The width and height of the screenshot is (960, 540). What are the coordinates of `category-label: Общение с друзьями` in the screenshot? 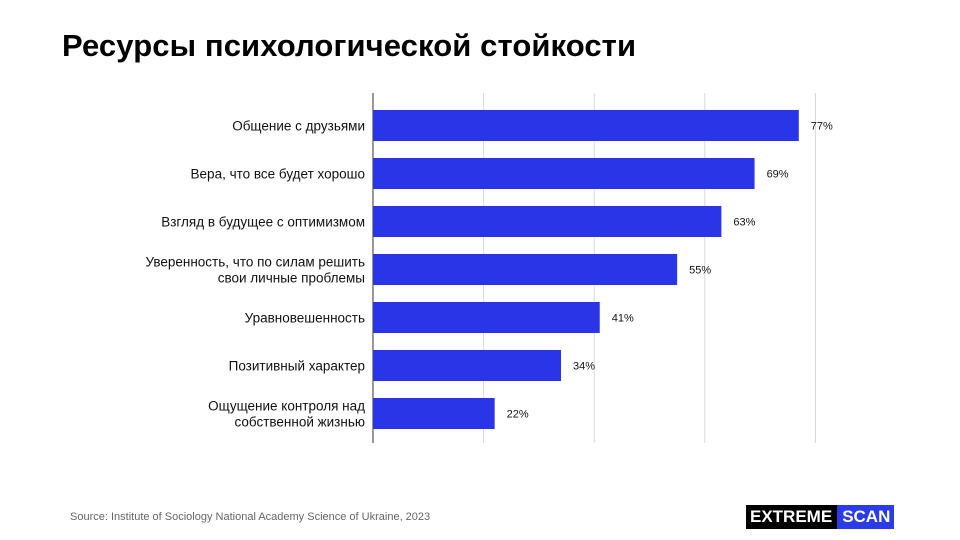 It's located at (298, 126).